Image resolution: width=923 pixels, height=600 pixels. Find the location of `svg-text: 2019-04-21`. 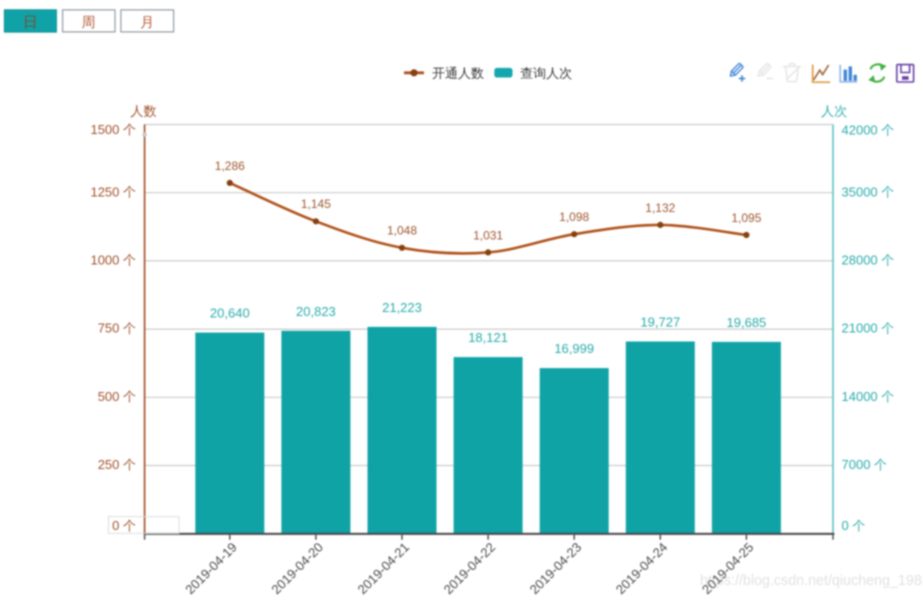

svg-text: 2019-04-21 is located at coordinates (383, 569).